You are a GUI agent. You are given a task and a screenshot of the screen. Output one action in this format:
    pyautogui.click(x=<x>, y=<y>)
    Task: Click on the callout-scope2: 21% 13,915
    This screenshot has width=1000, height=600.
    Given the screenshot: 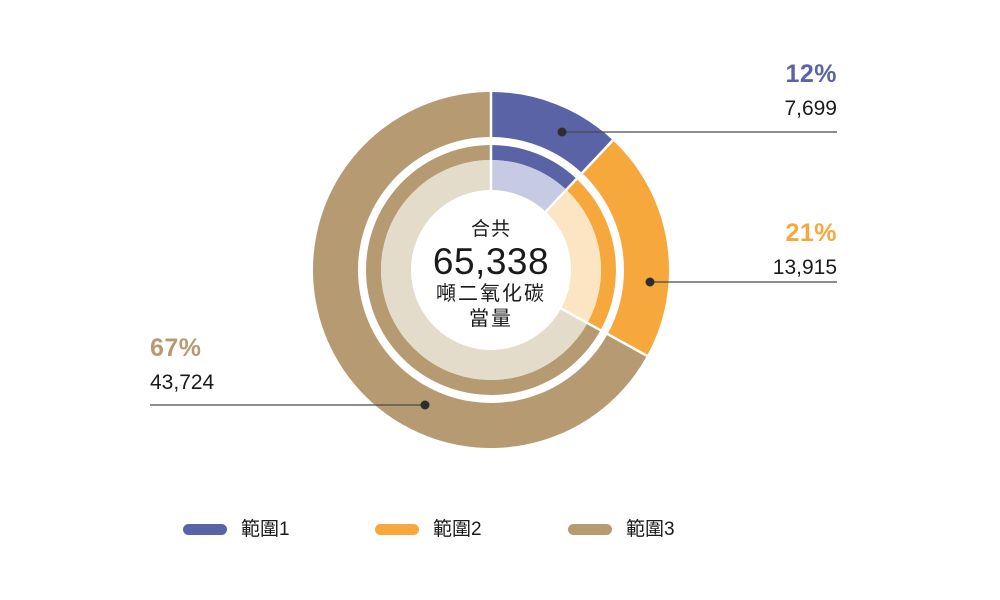 What is the action you would take?
    pyautogui.click(x=805, y=249)
    